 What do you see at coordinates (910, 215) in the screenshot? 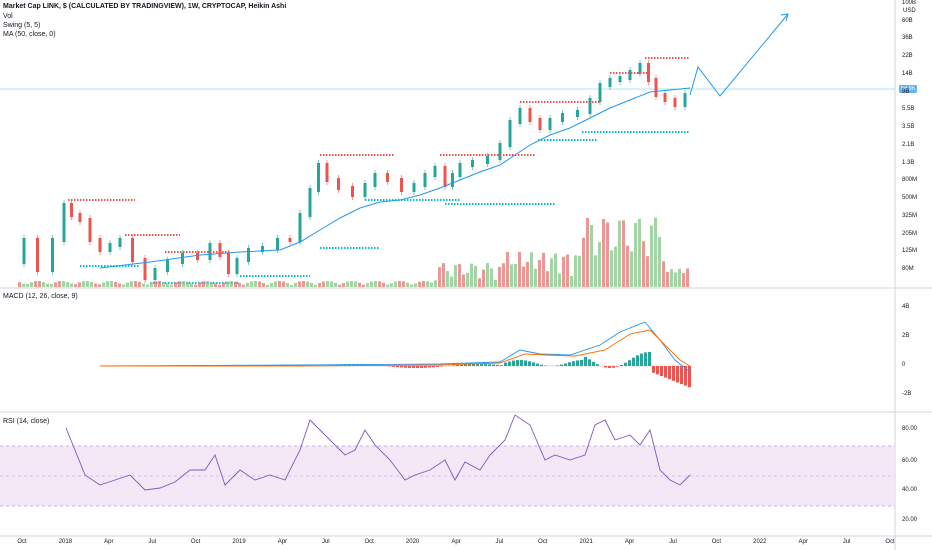
I see `y-tick-main: 325M` at bounding box center [910, 215].